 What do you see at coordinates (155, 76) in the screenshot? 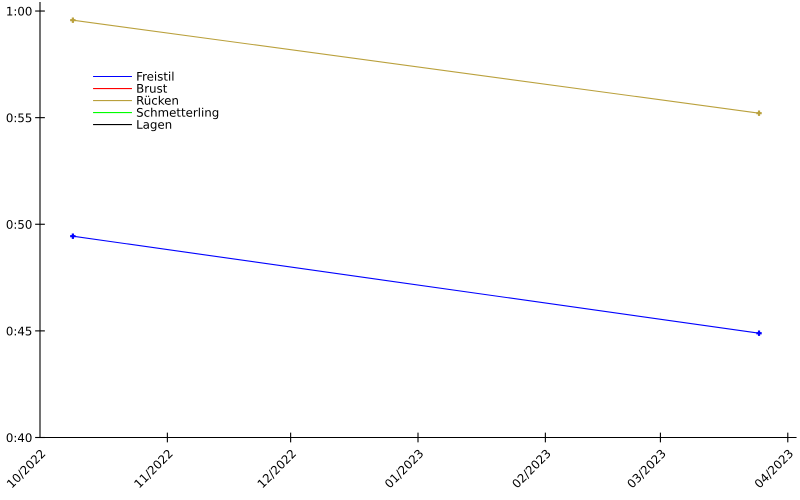
I see `legend-label: Freistil` at bounding box center [155, 76].